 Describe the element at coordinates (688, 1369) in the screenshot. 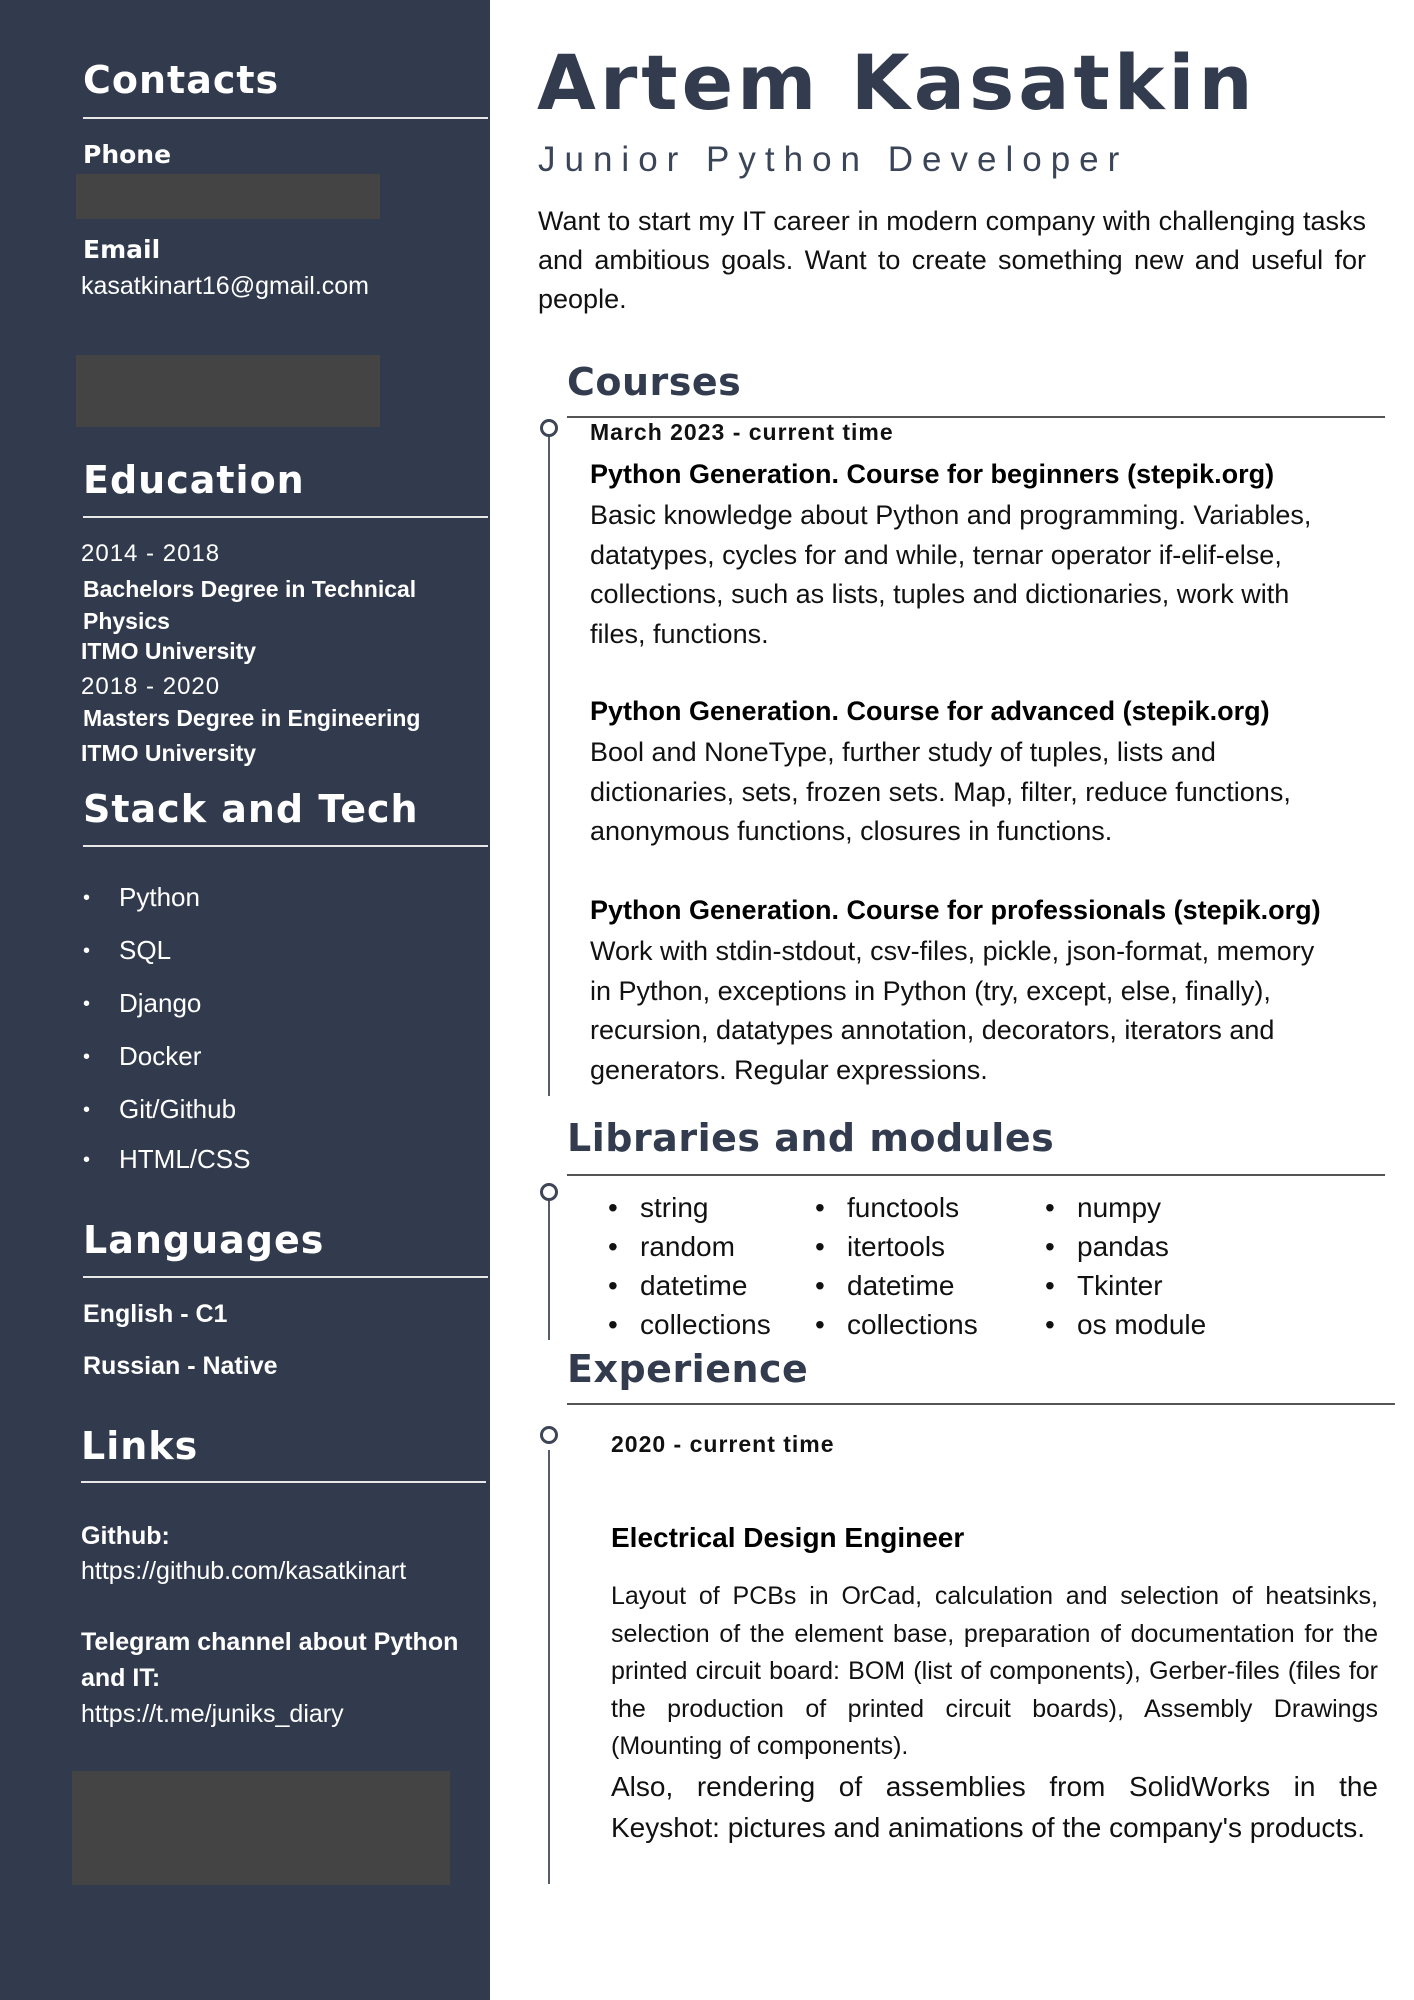

I see `experience-heading: Experience` at that location.